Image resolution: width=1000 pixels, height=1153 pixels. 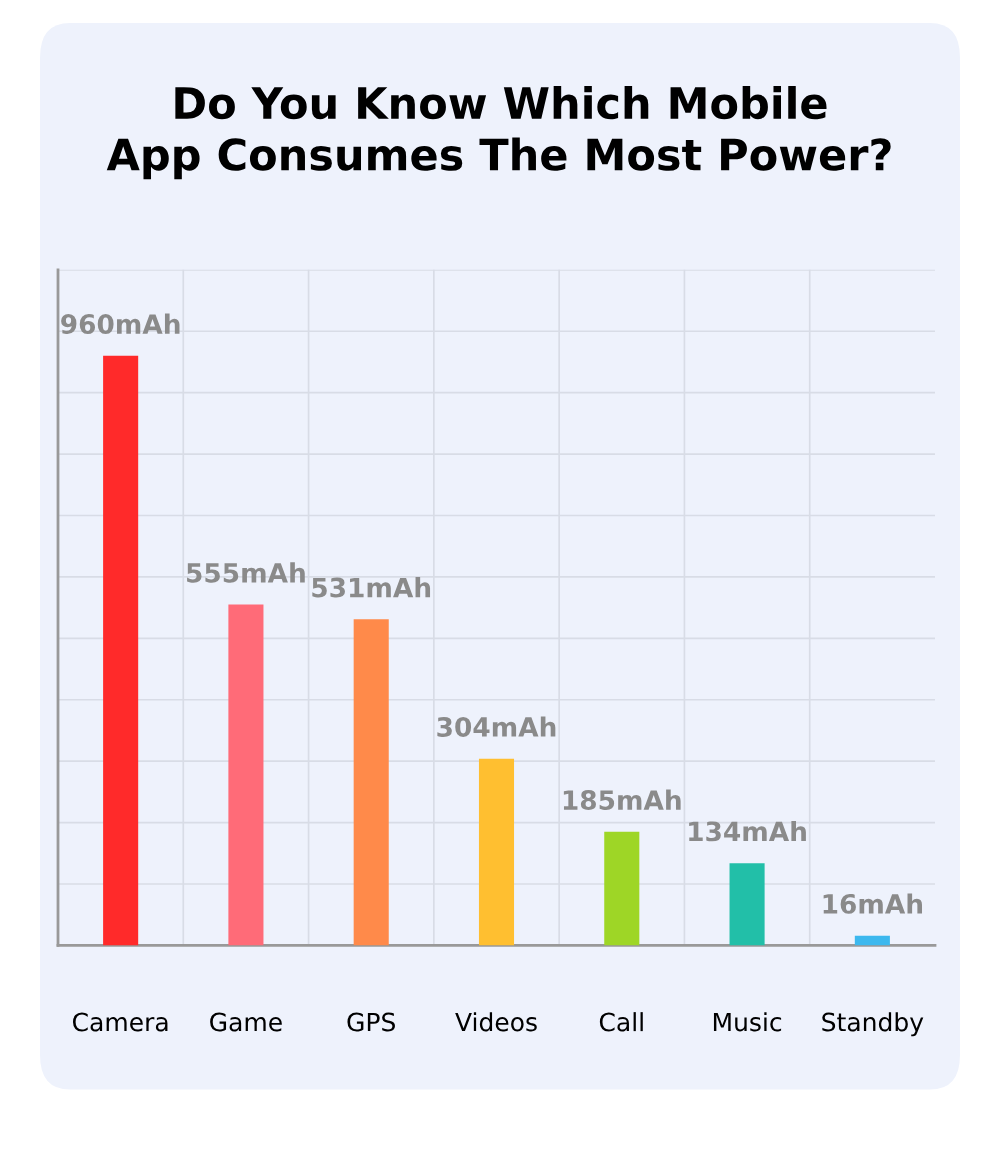 What do you see at coordinates (747, 831) in the screenshot?
I see `data-label: 134mAh` at bounding box center [747, 831].